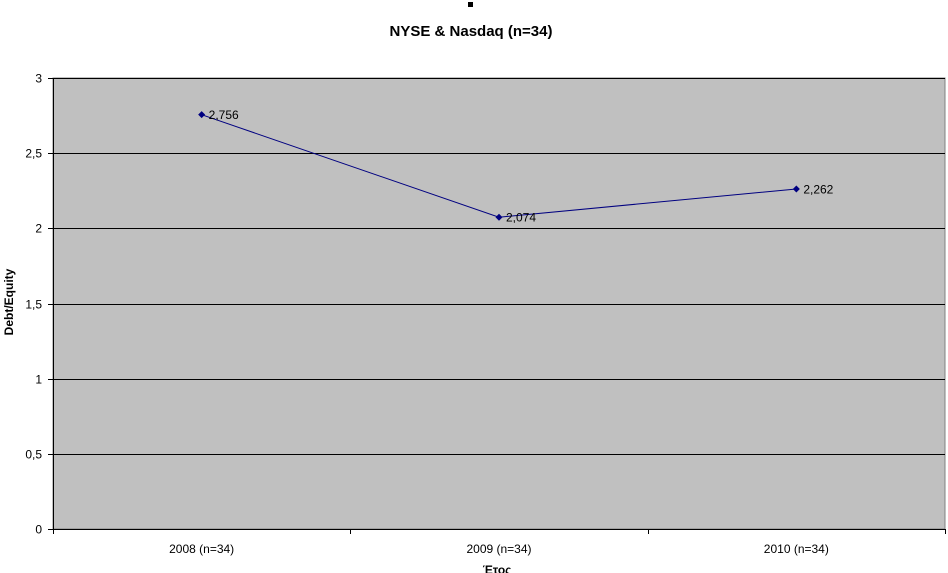  I want to click on data-label-1: 2,074, so click(521, 218).